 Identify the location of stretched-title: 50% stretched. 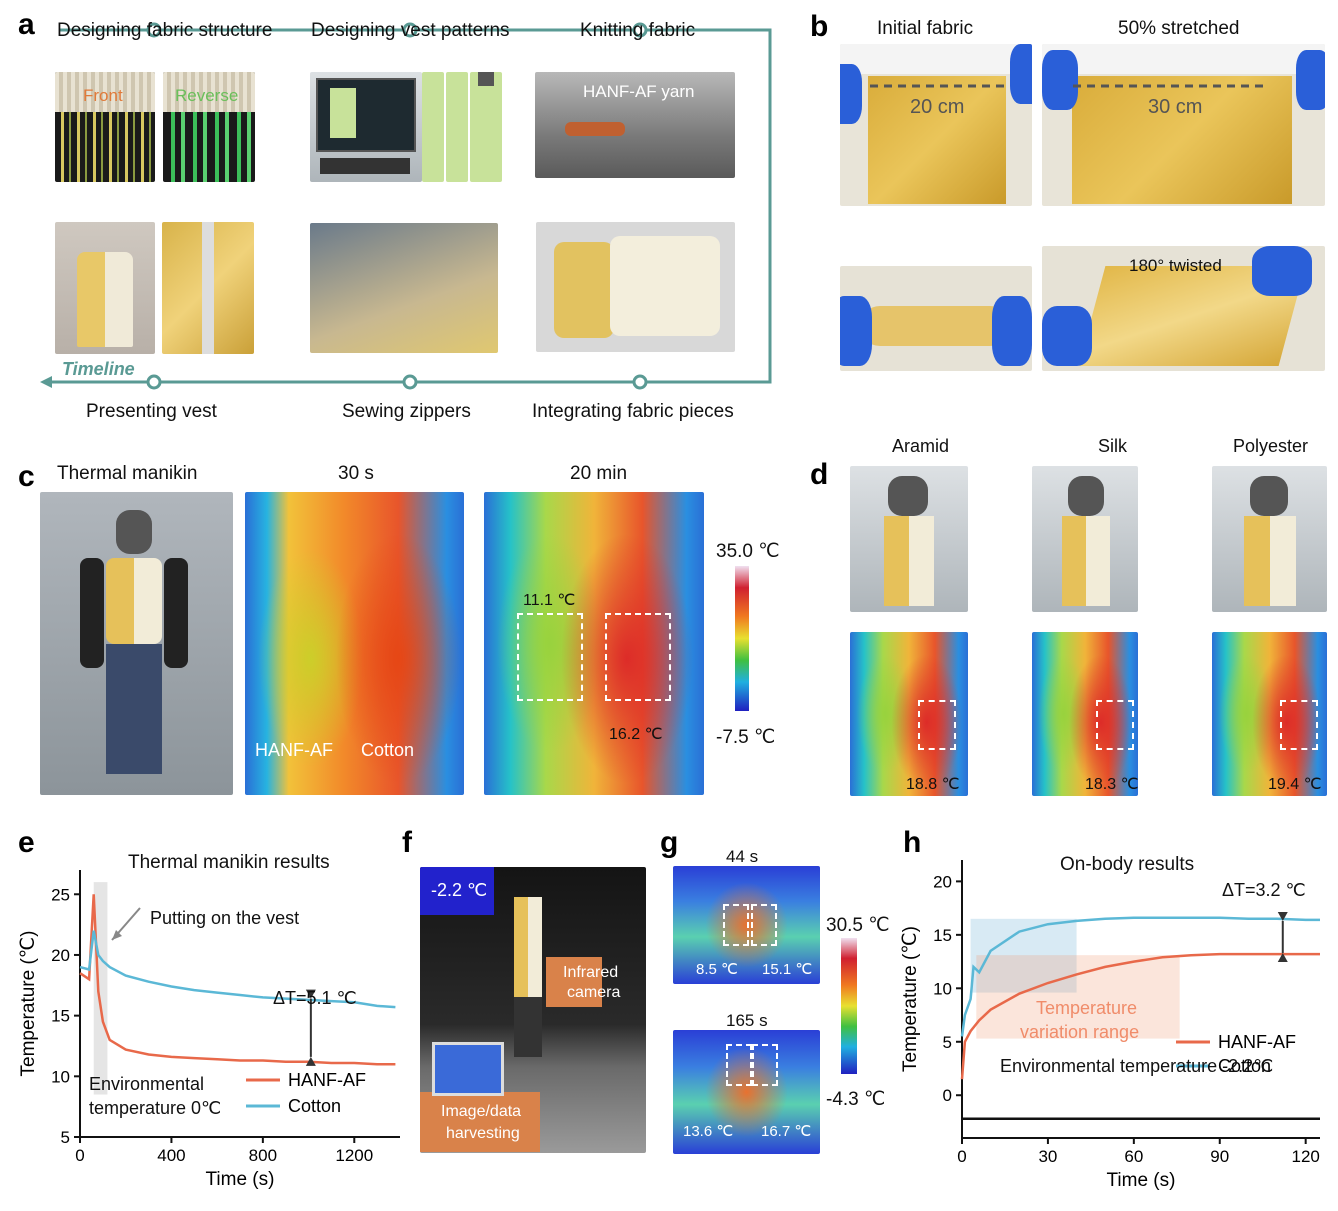
(1179, 28).